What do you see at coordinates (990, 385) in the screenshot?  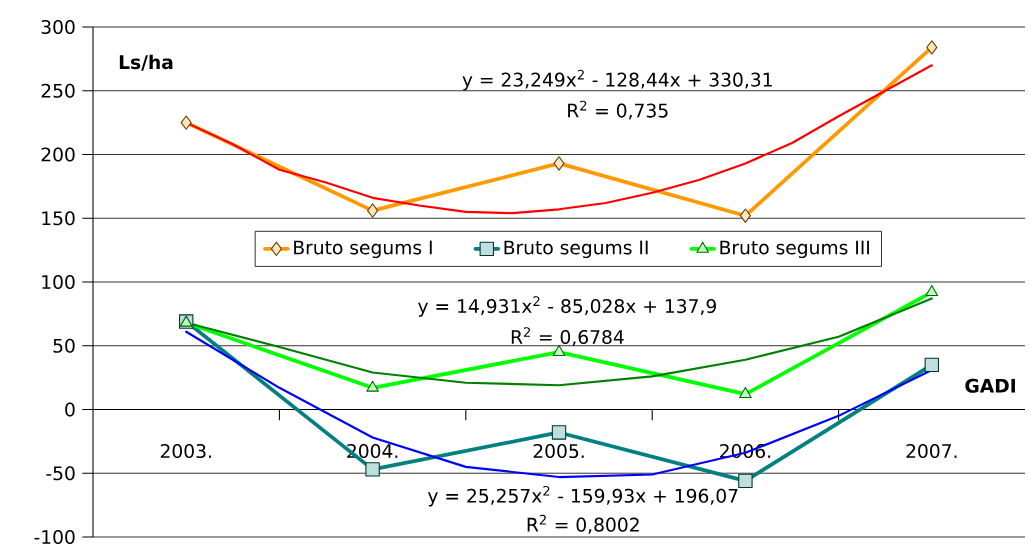 I see `x-axis-title: GADI` at bounding box center [990, 385].